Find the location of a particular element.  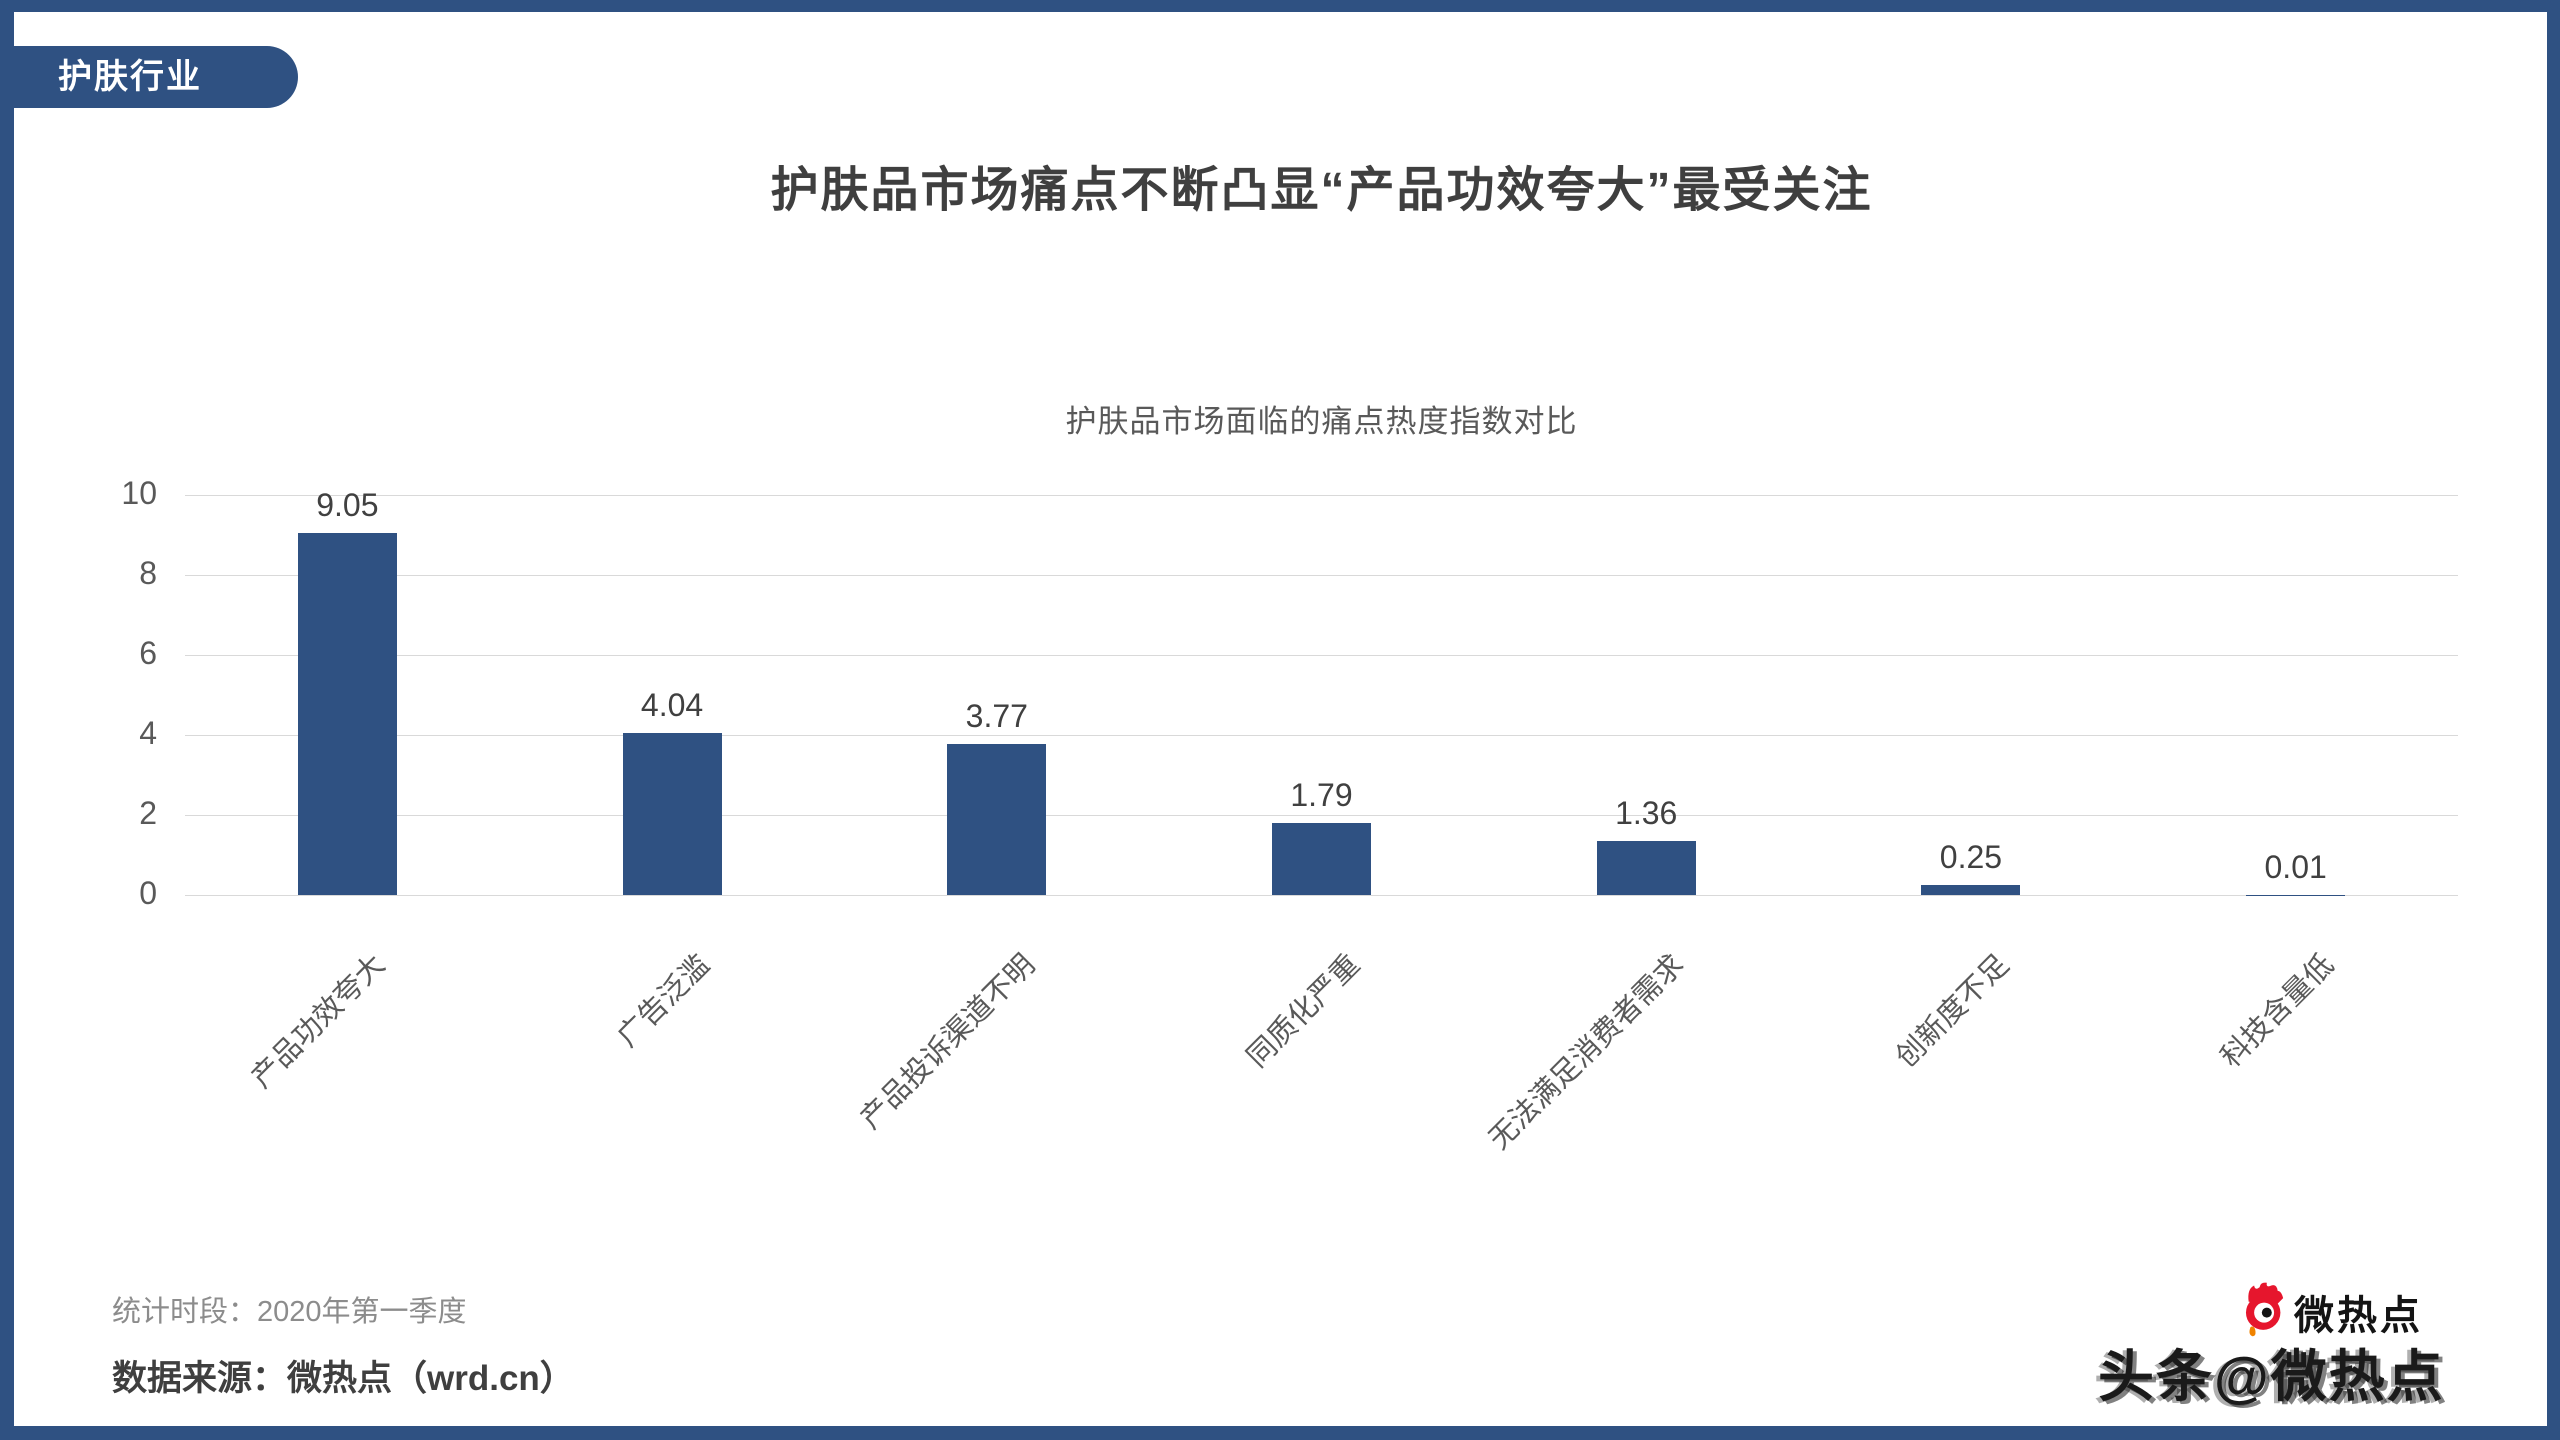

y-axis-tick-label: 2 is located at coordinates (148, 813).